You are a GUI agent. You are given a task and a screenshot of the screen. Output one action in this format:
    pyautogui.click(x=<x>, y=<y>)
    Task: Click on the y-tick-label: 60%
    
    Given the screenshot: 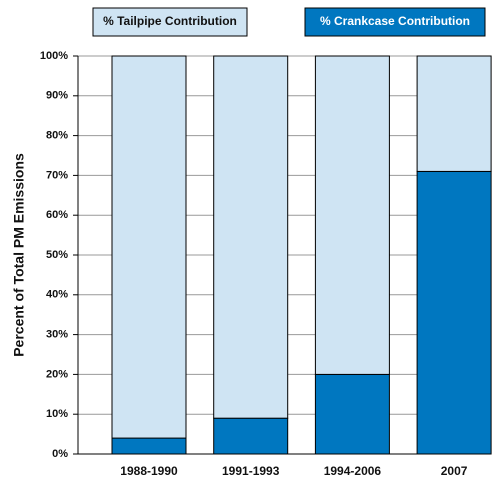 What is the action you would take?
    pyautogui.click(x=57, y=215)
    